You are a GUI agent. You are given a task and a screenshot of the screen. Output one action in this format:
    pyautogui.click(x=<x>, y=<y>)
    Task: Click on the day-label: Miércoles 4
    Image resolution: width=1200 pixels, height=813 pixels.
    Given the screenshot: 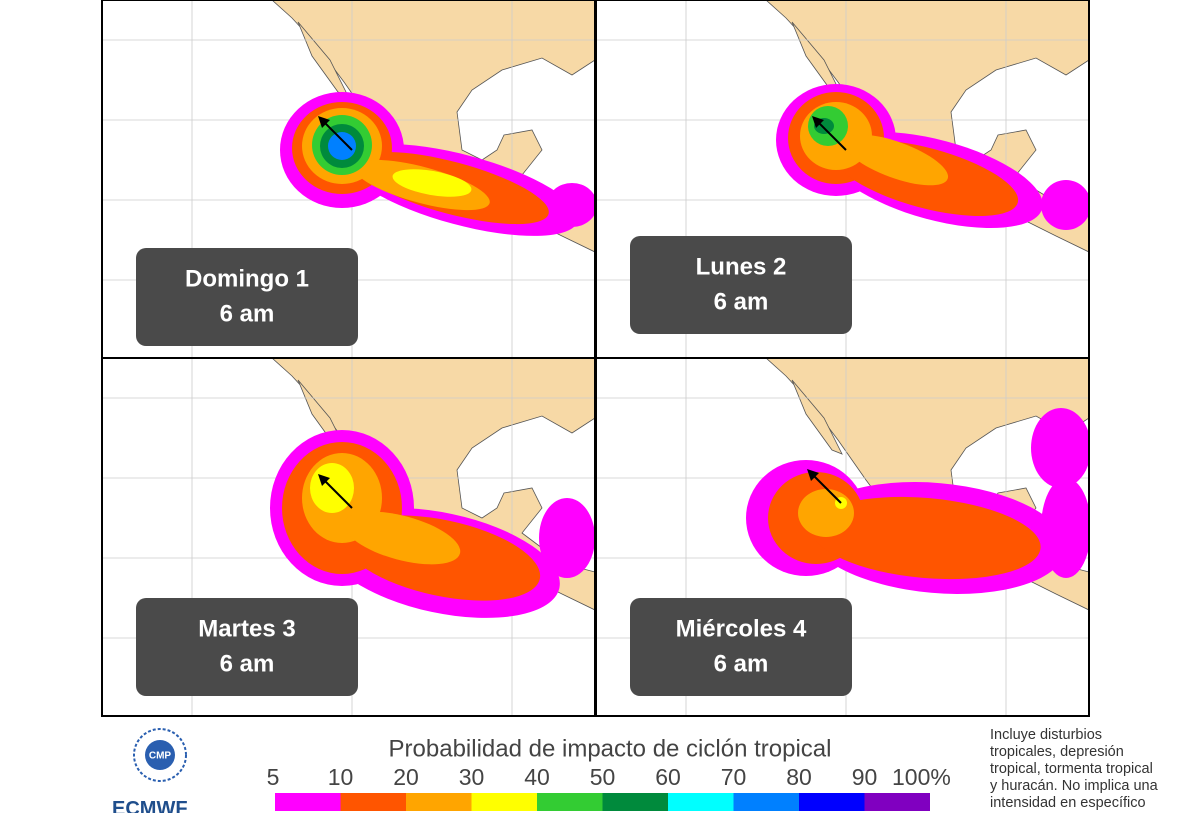 What is the action you would take?
    pyautogui.click(x=741, y=628)
    